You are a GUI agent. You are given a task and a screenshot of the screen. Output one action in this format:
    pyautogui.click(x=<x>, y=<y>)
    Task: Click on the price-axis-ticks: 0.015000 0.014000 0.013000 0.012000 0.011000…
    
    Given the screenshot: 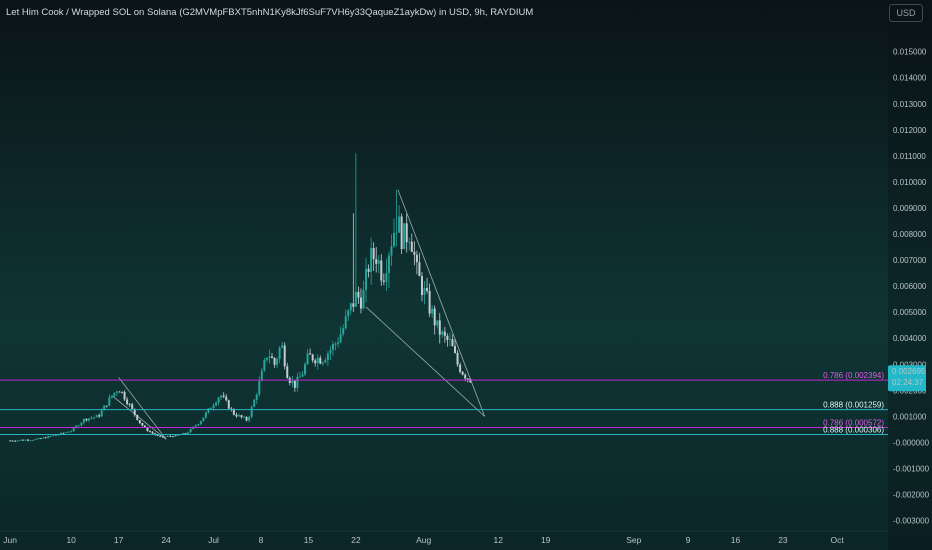 What is the action you would take?
    pyautogui.click(x=911, y=287)
    